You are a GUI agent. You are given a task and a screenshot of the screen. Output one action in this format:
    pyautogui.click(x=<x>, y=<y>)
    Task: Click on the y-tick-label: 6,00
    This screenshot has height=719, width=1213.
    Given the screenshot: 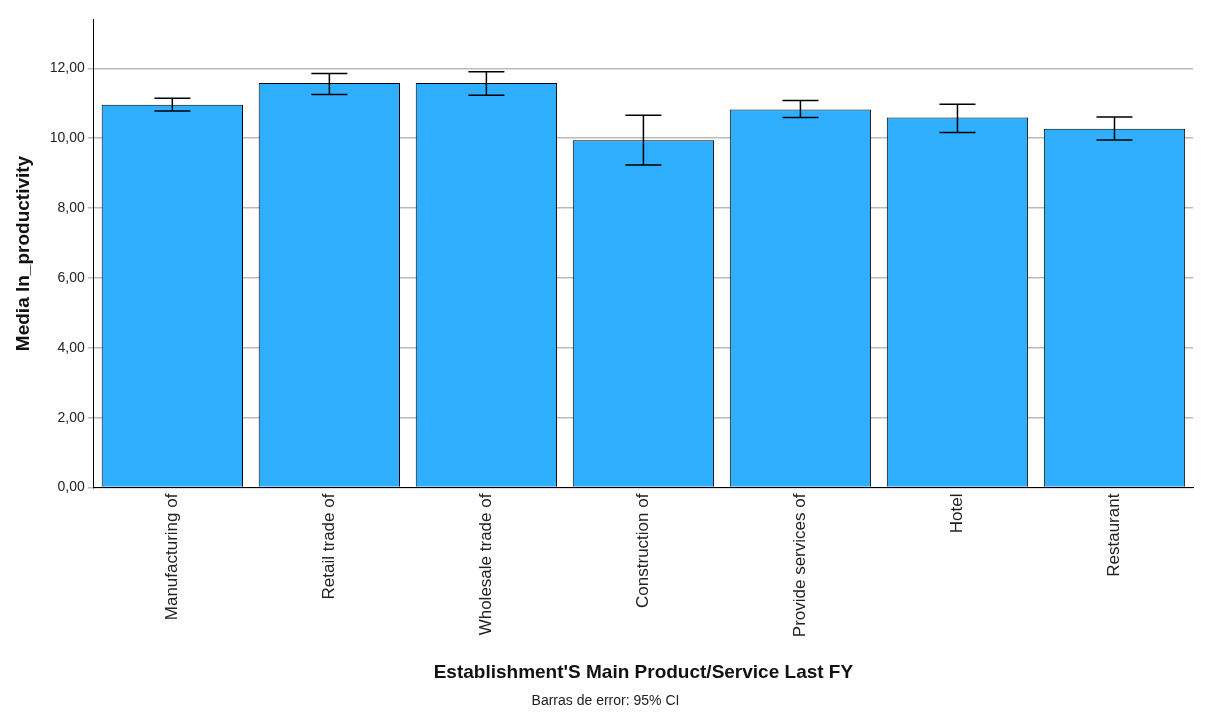 What is the action you would take?
    pyautogui.click(x=71, y=276)
    